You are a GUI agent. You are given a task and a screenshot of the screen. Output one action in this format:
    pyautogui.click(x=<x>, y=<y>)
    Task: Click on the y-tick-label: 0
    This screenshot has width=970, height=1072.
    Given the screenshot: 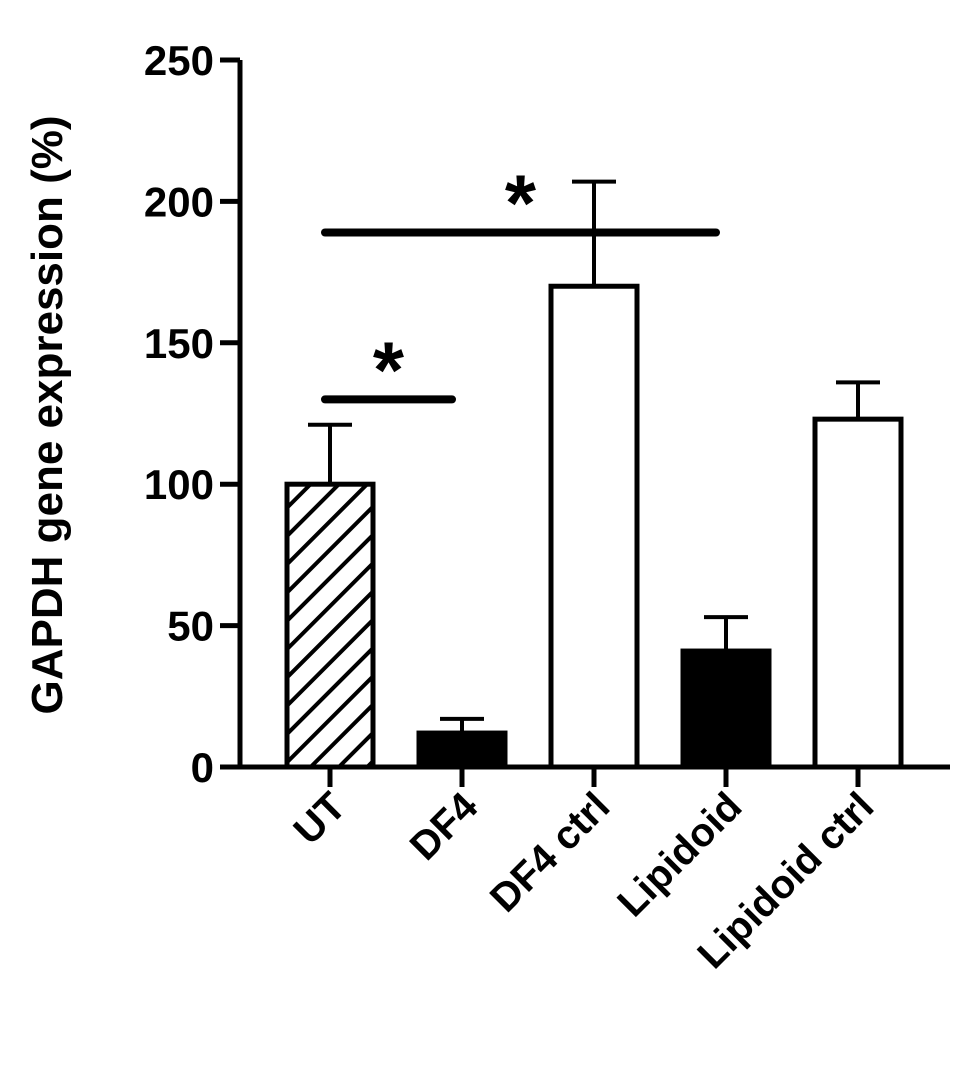 What is the action you would take?
    pyautogui.click(x=202, y=767)
    